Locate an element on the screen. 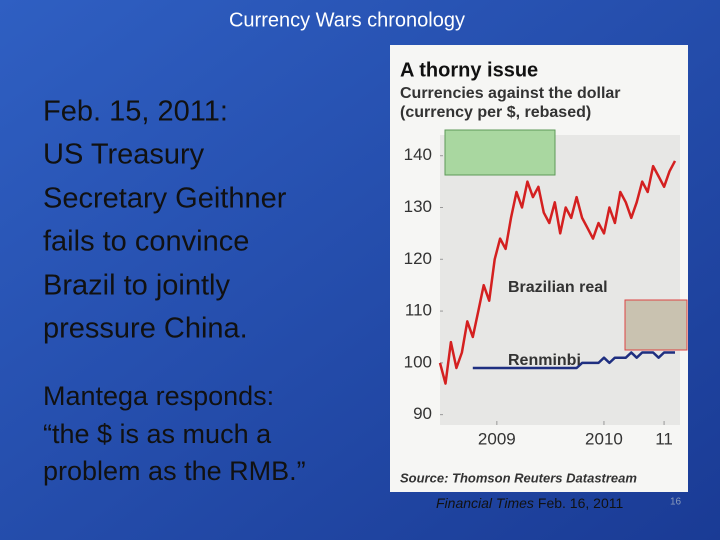  series-label: Renminbi is located at coordinates (544, 360).